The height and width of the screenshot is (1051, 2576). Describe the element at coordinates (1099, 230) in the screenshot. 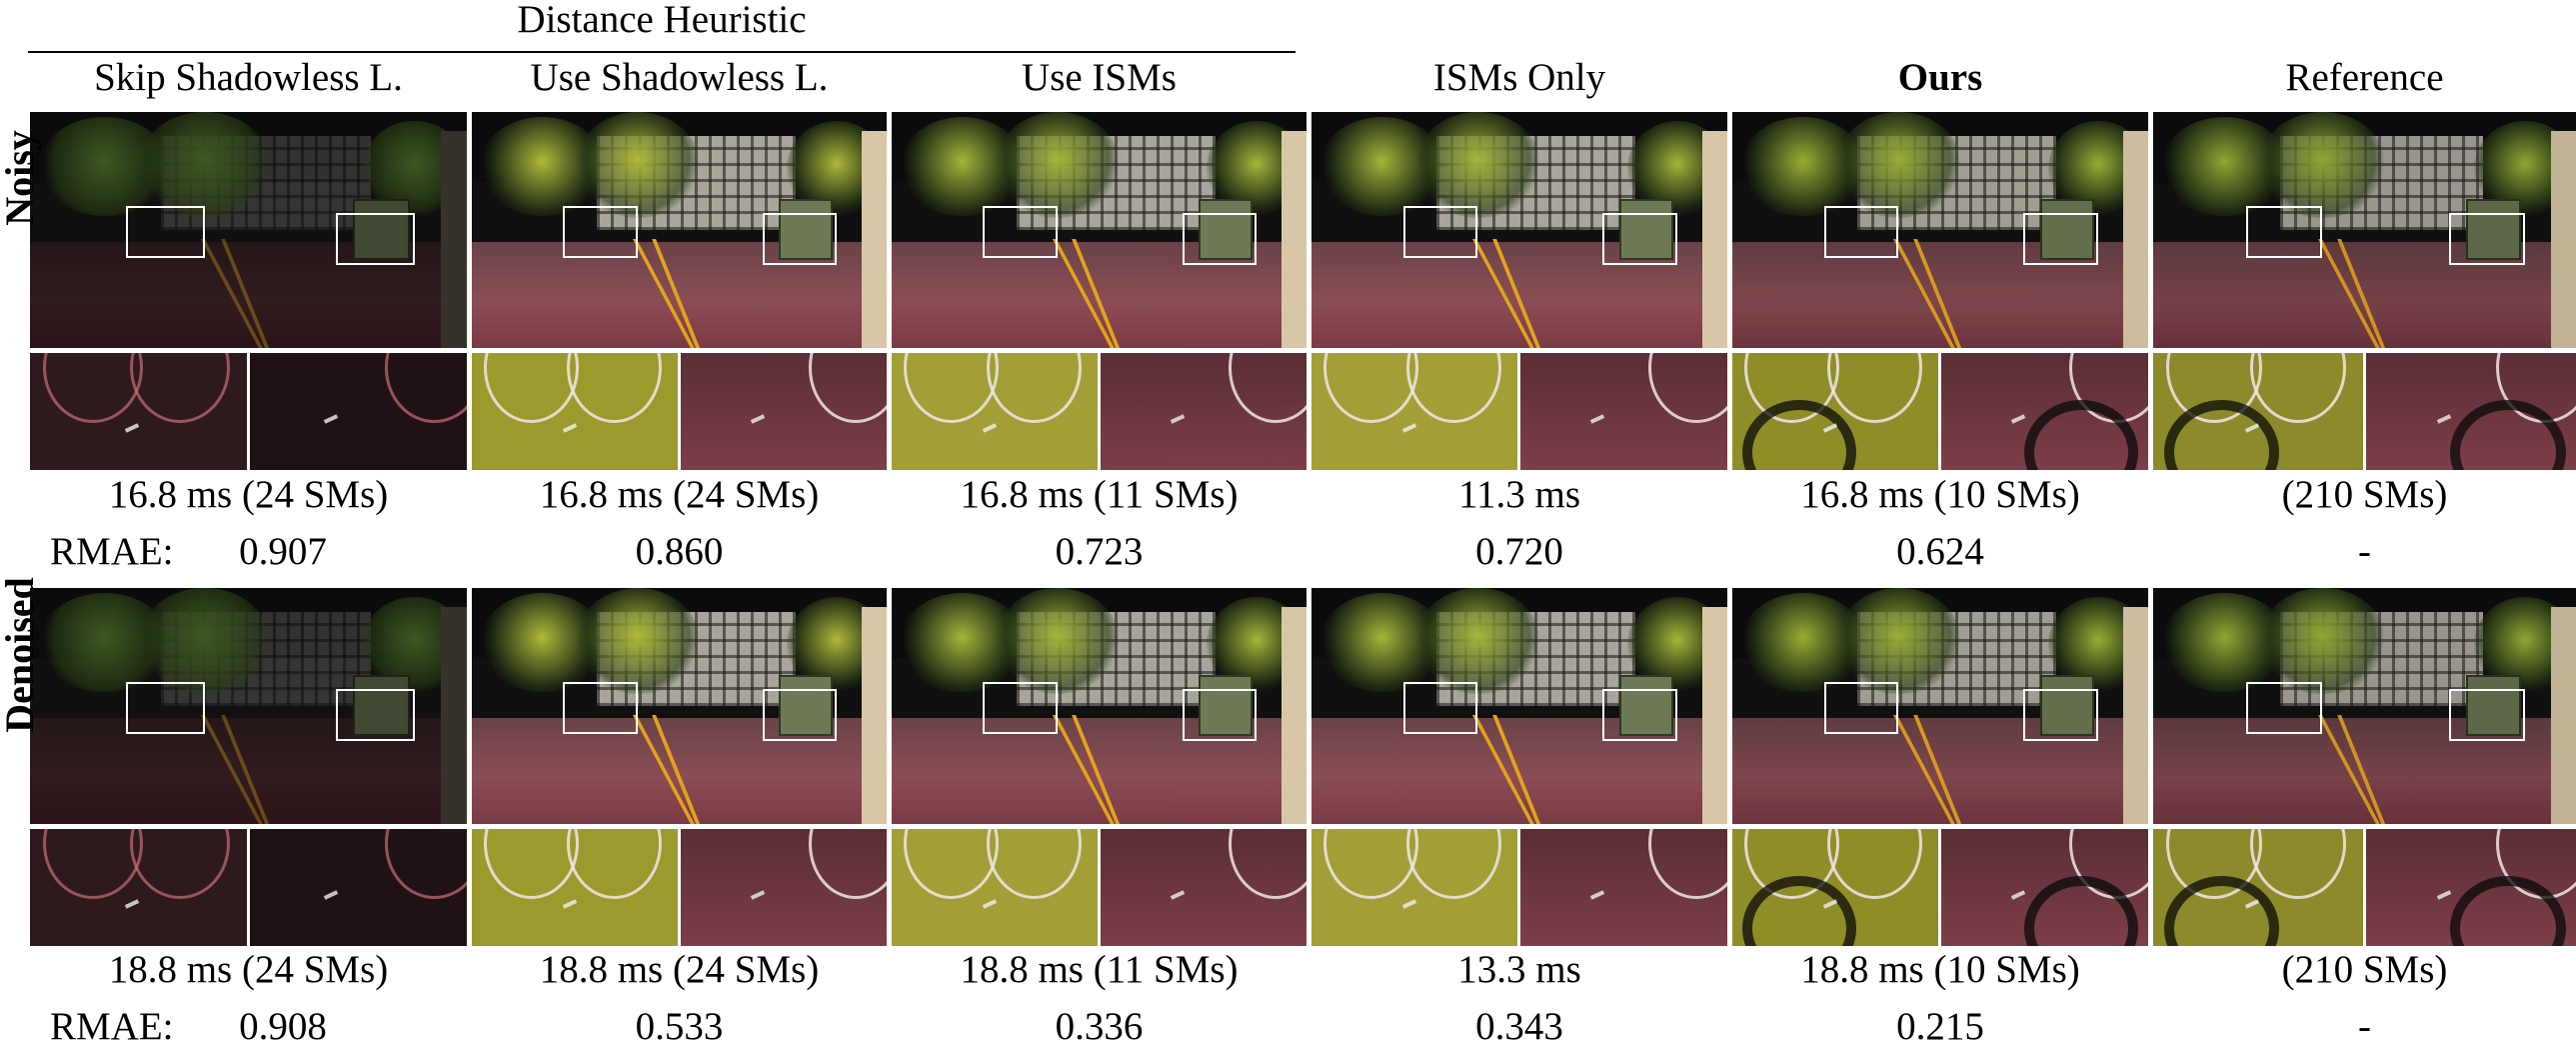

I see `render-image-r0-c2` at that location.